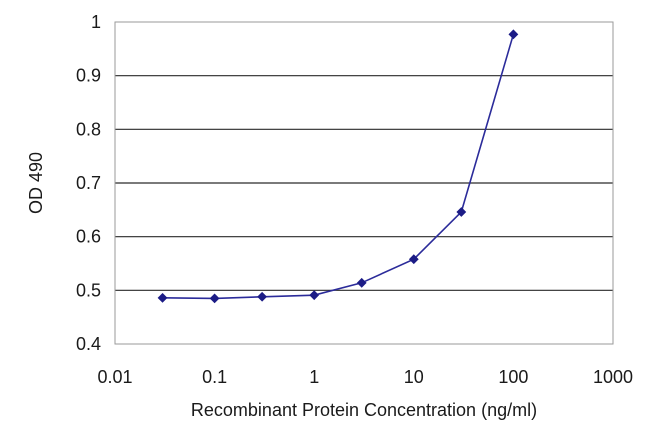 This screenshot has width=650, height=433. What do you see at coordinates (314, 377) in the screenshot?
I see `x-tick-label: 1` at bounding box center [314, 377].